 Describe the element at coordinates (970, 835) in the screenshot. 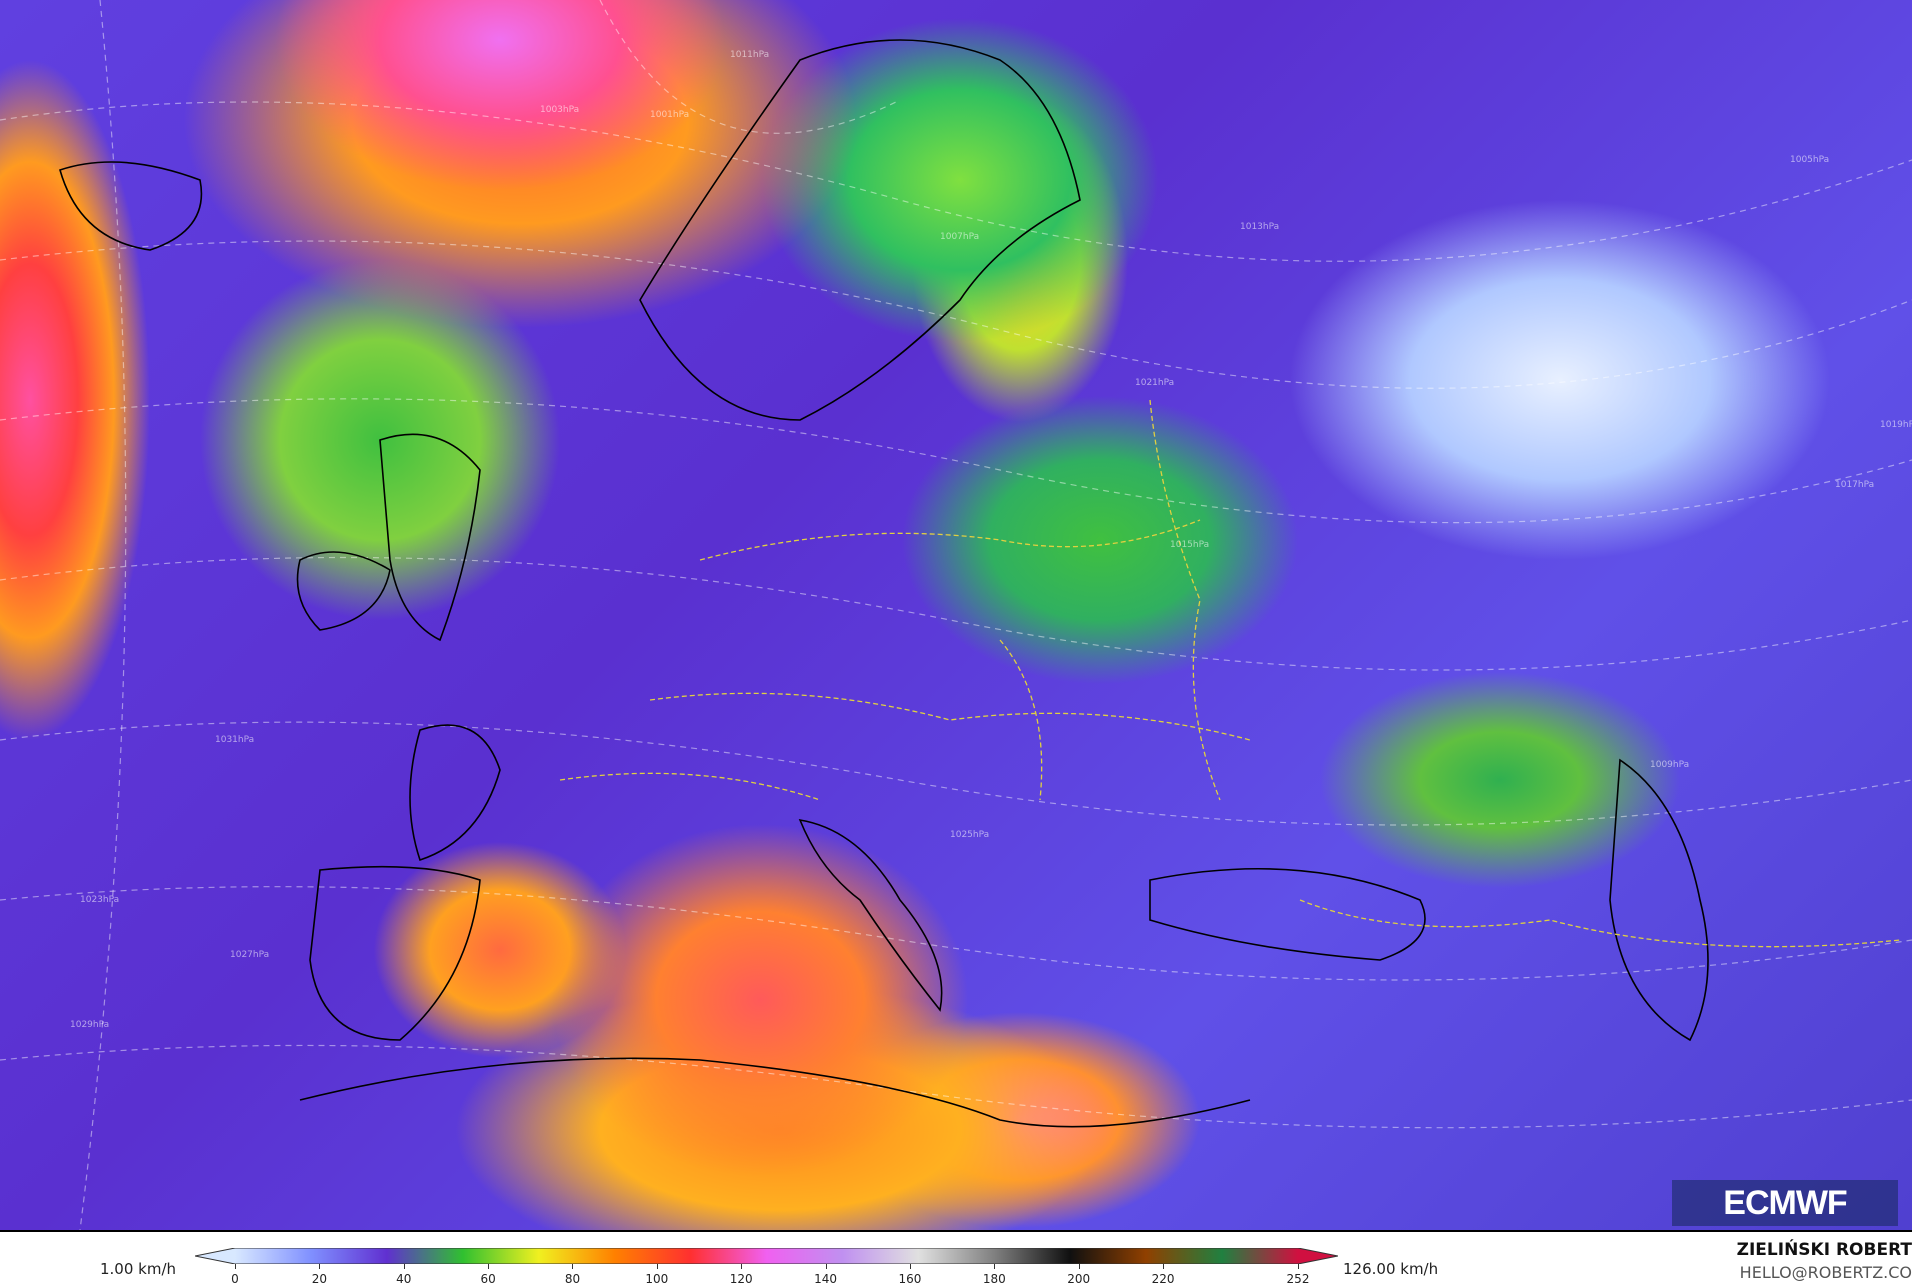

I see `isobar-label: 1025hPa` at that location.